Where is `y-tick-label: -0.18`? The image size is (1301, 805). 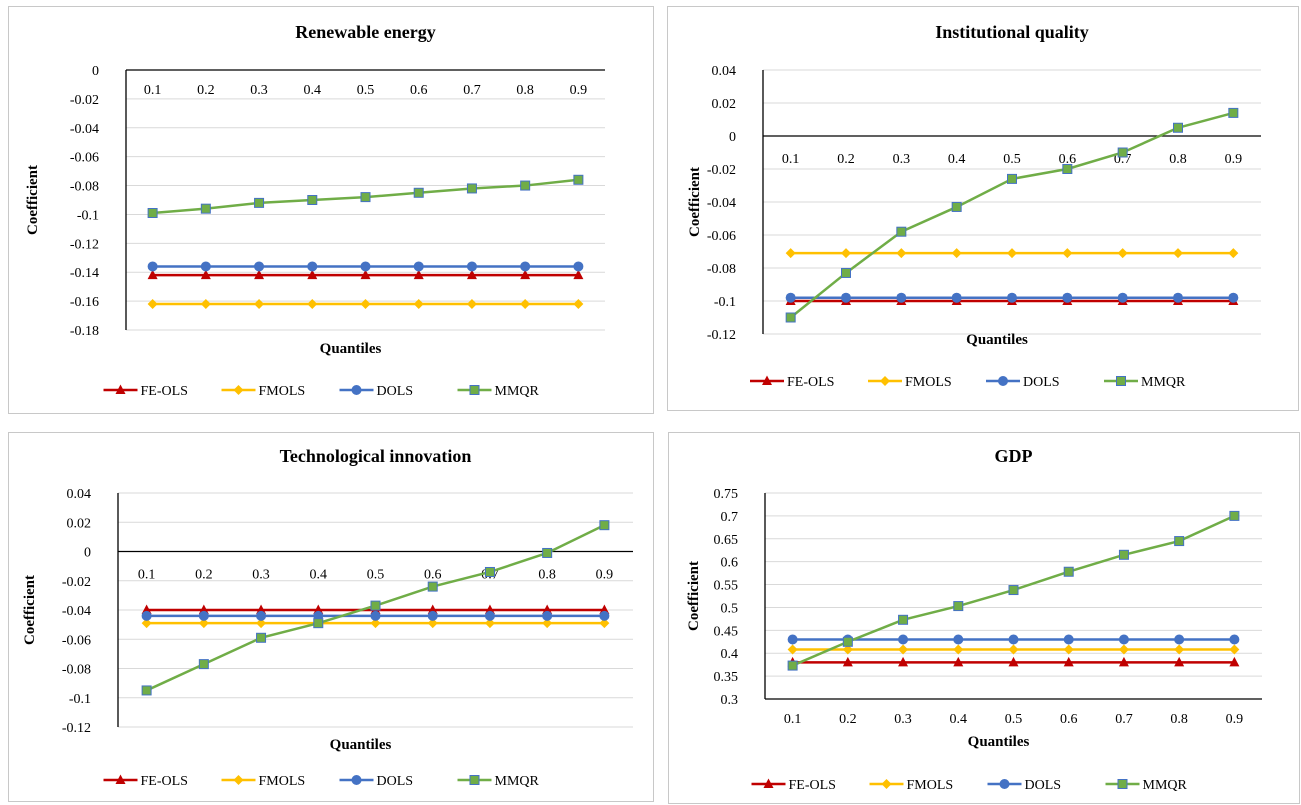
y-tick-label: -0.18 is located at coordinates (84, 331).